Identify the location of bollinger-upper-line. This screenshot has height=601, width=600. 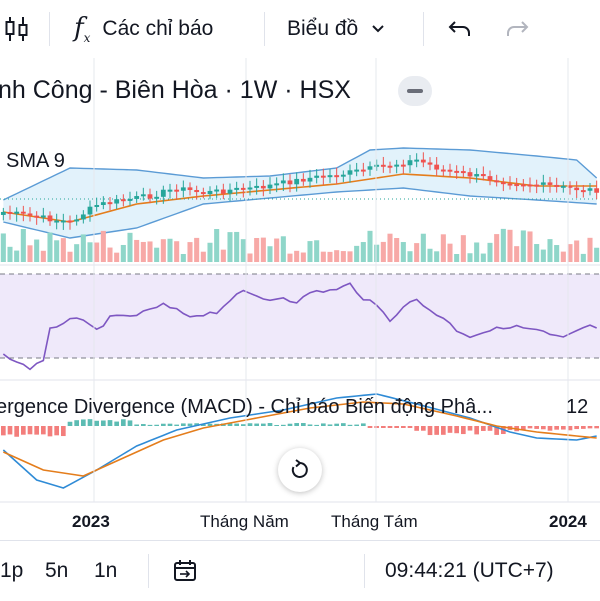
(300, 174).